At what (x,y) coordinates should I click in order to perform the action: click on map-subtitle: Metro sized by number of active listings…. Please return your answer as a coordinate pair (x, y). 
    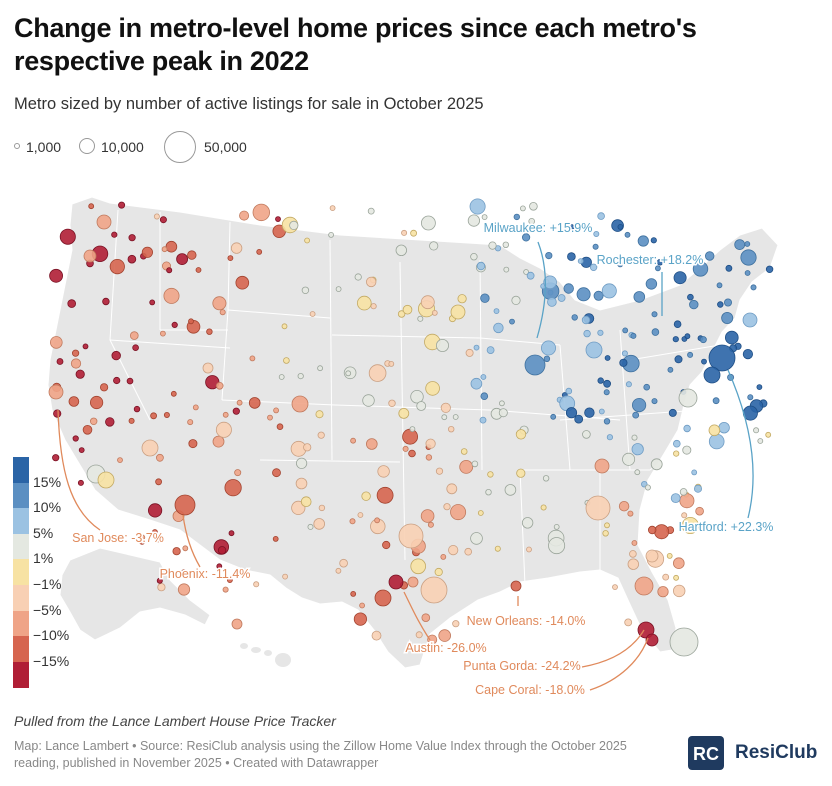
    Looking at the image, I should click on (249, 104).